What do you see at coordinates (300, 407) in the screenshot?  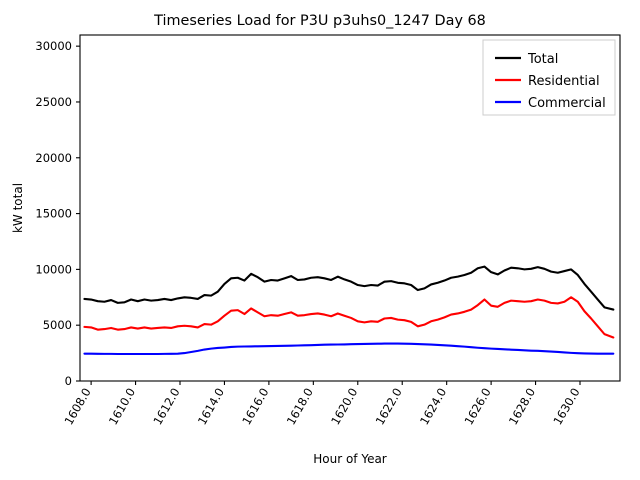 I see `x-tick-label: 1618.0` at bounding box center [300, 407].